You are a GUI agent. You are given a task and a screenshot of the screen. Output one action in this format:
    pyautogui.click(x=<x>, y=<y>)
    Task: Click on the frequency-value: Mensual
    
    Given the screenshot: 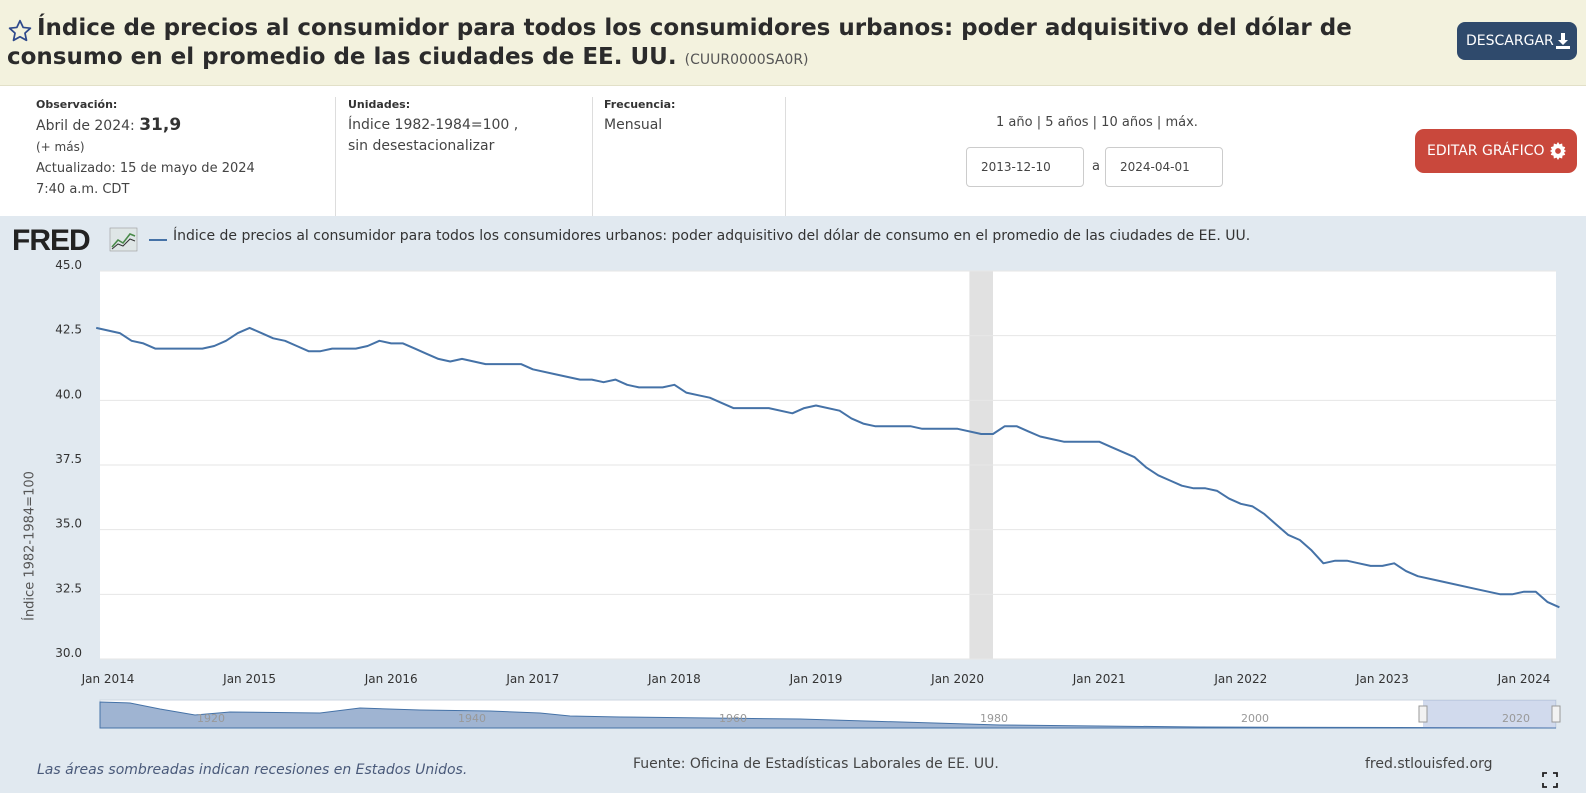 What is the action you would take?
    pyautogui.click(x=633, y=125)
    